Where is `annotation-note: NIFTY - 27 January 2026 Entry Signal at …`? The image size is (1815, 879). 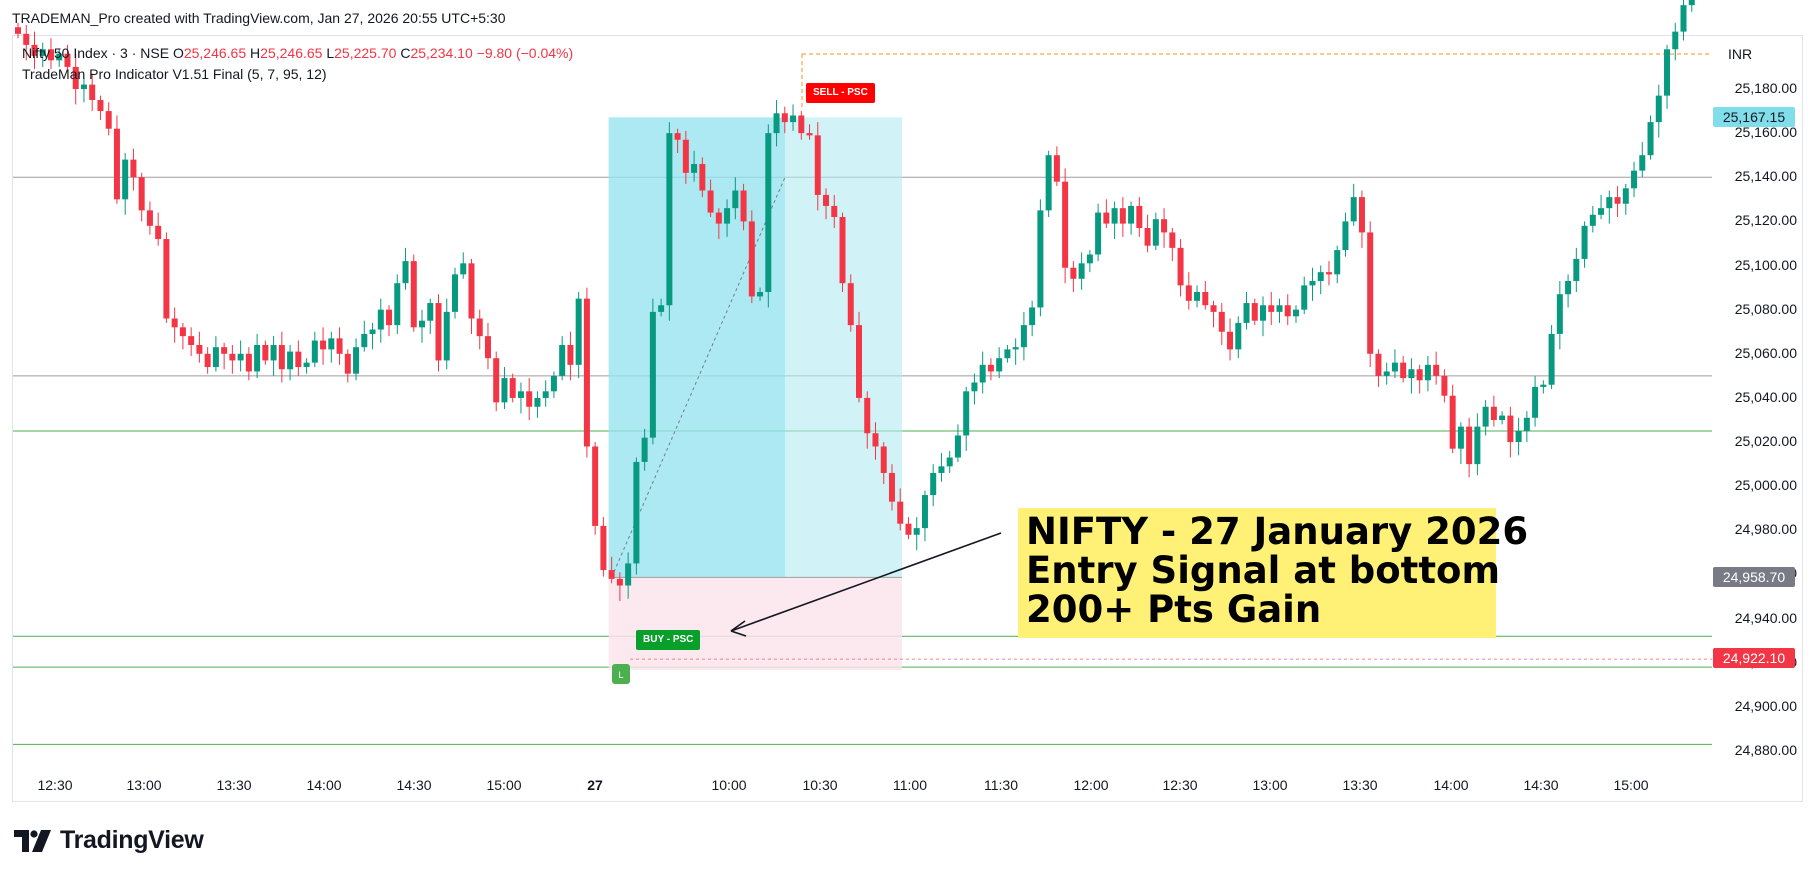
annotation-note: NIFTY - 27 January 2026 Entry Signal at … is located at coordinates (1273, 573).